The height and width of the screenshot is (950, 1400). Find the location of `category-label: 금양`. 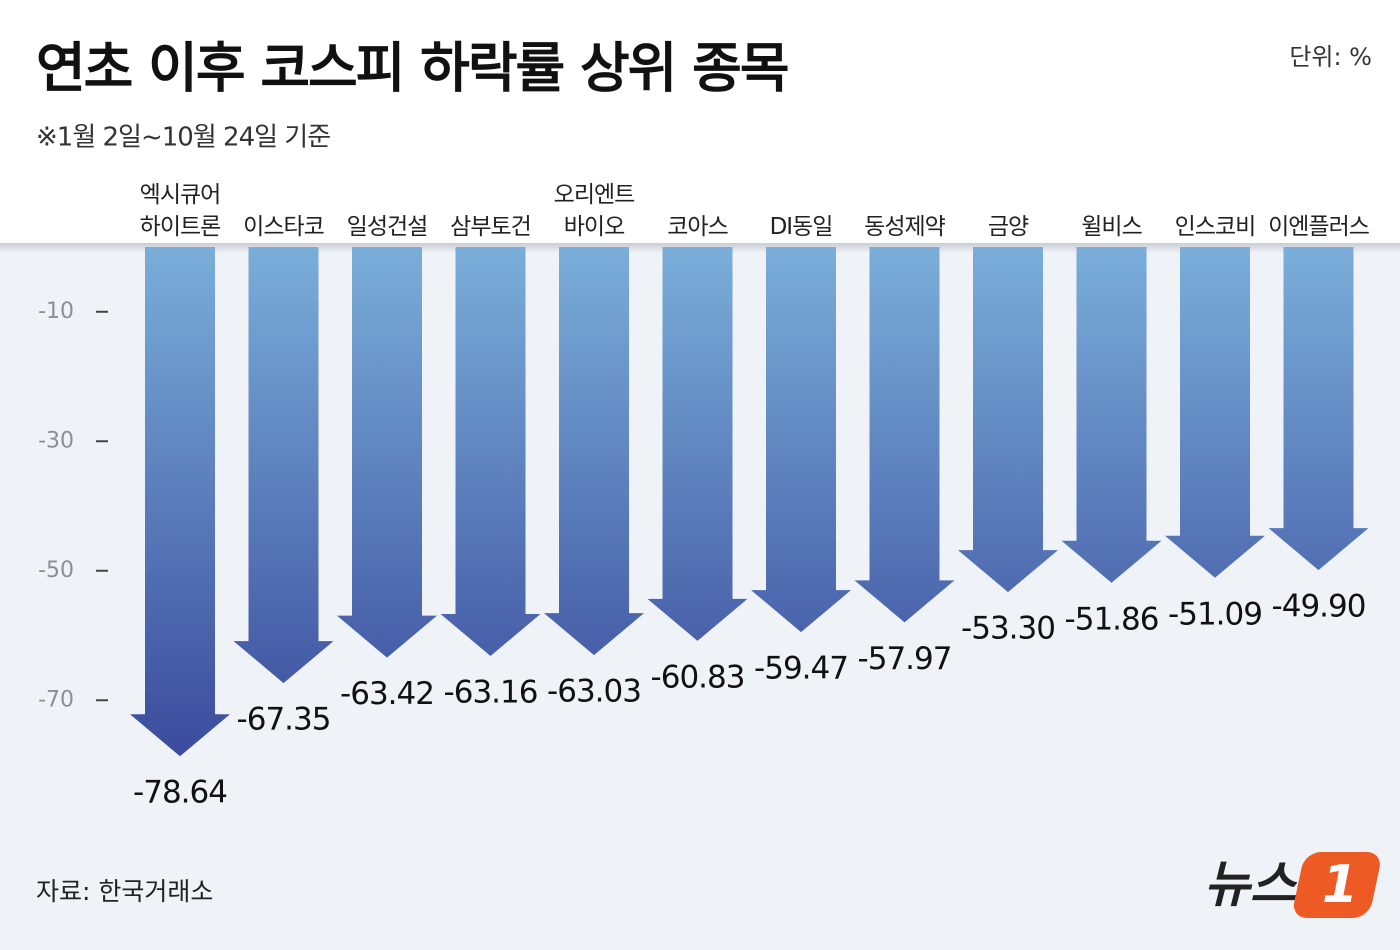

category-label: 금양 is located at coordinates (1008, 227).